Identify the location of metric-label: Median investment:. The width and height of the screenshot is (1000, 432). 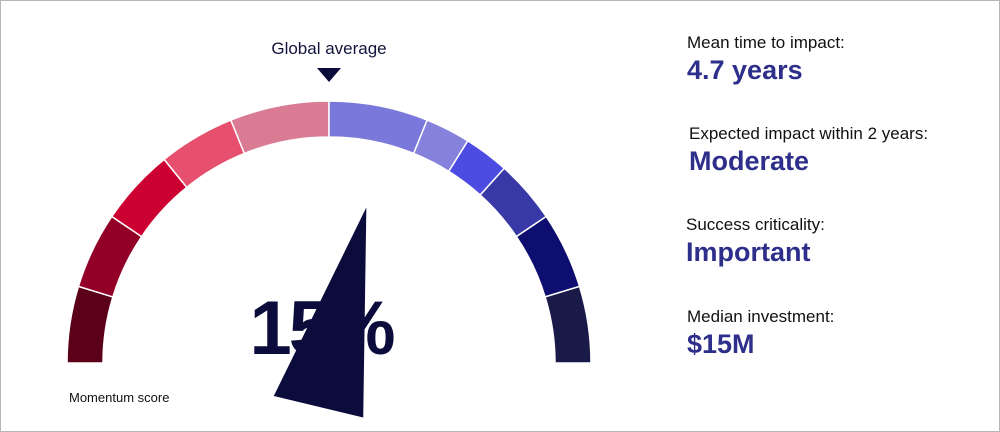
(761, 316).